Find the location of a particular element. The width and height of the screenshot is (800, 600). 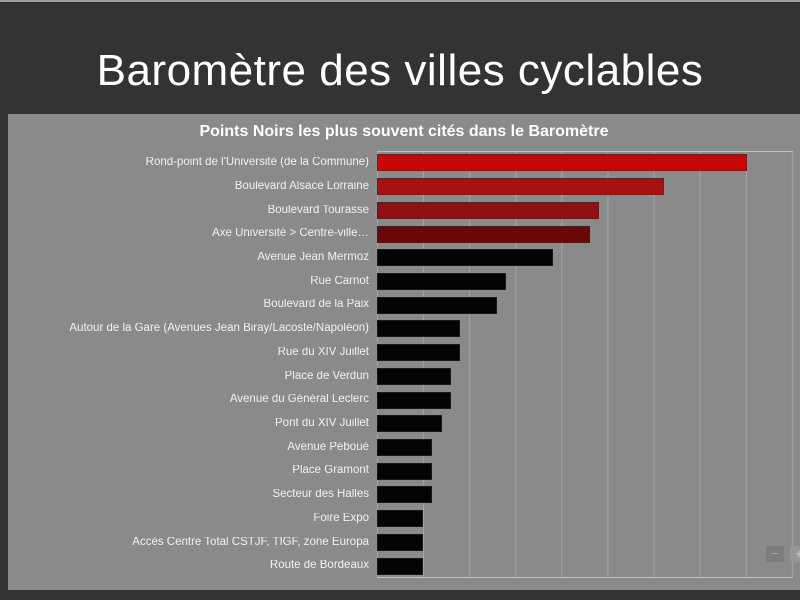

category-label: Route de Bordeaux is located at coordinates (319, 566).